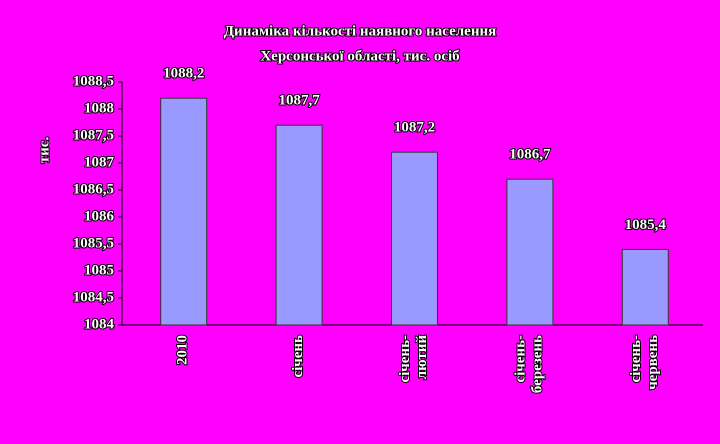  Describe the element at coordinates (413, 359) in the screenshot. I see `x-tick-label: січень-лютий` at that location.